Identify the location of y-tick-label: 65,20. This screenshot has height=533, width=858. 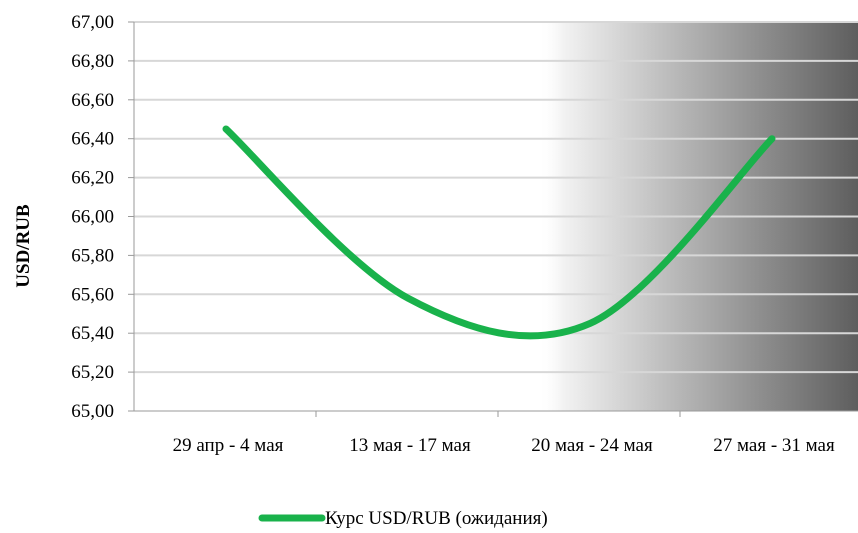
(92, 372).